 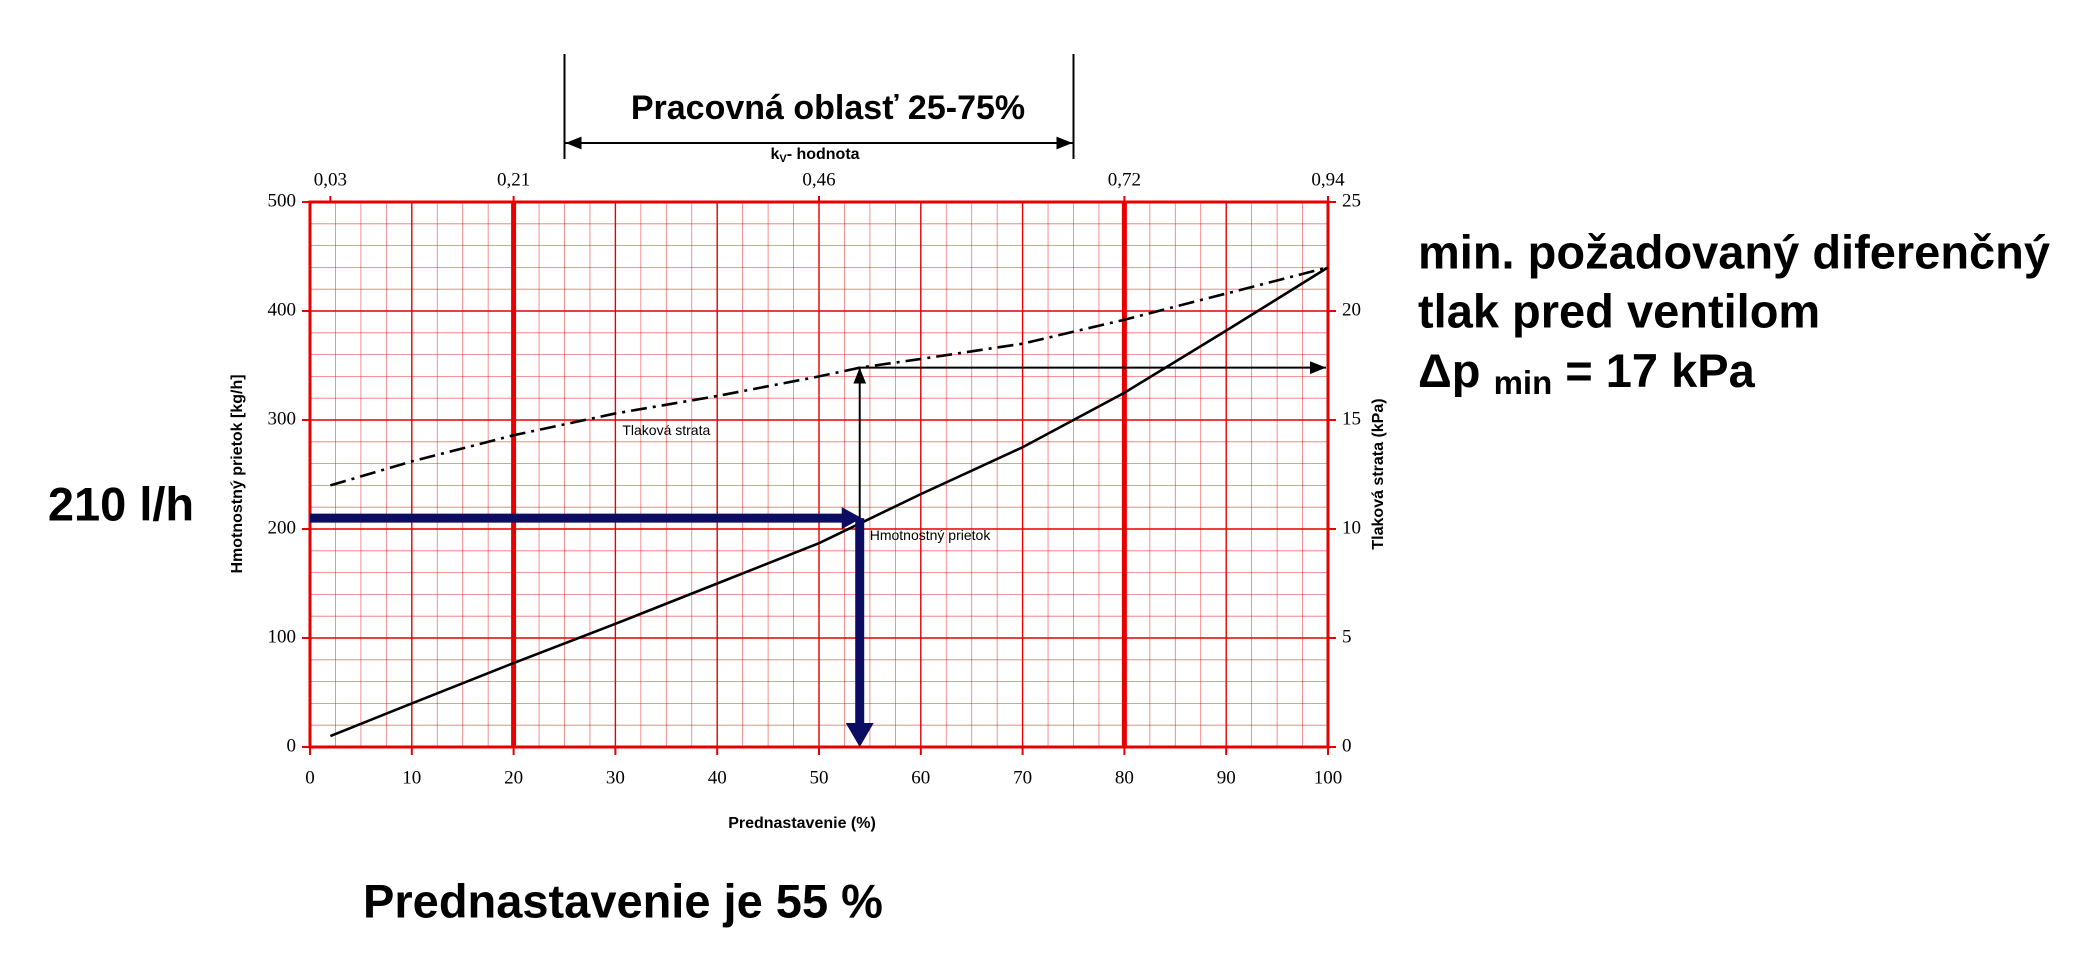 I want to click on series-label: Hmotnostný prietok, so click(x=931, y=535).